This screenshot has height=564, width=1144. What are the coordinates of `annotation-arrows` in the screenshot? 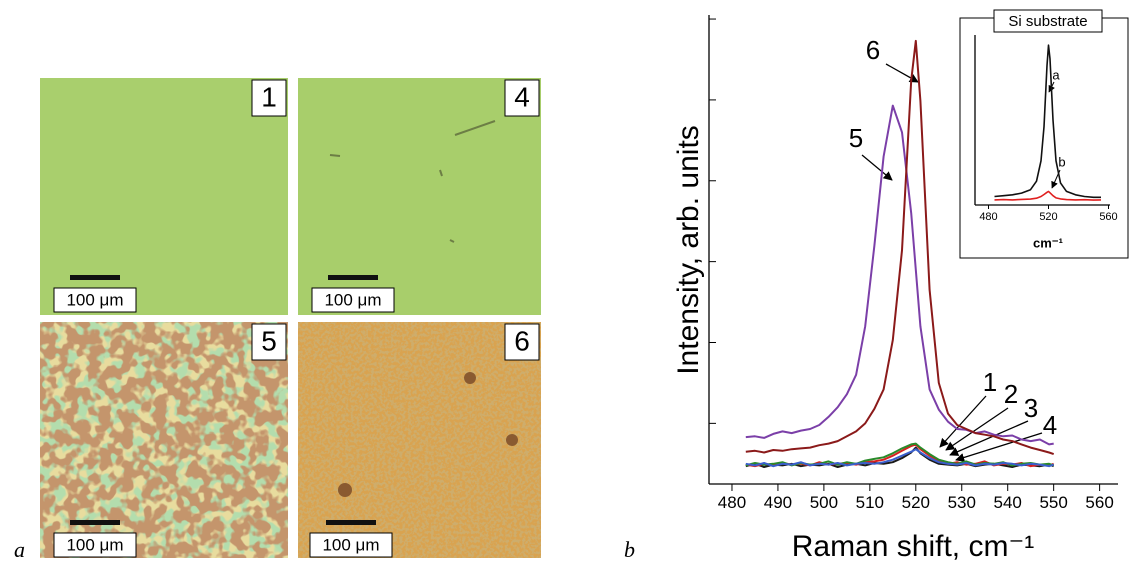 It's located at (952, 262).